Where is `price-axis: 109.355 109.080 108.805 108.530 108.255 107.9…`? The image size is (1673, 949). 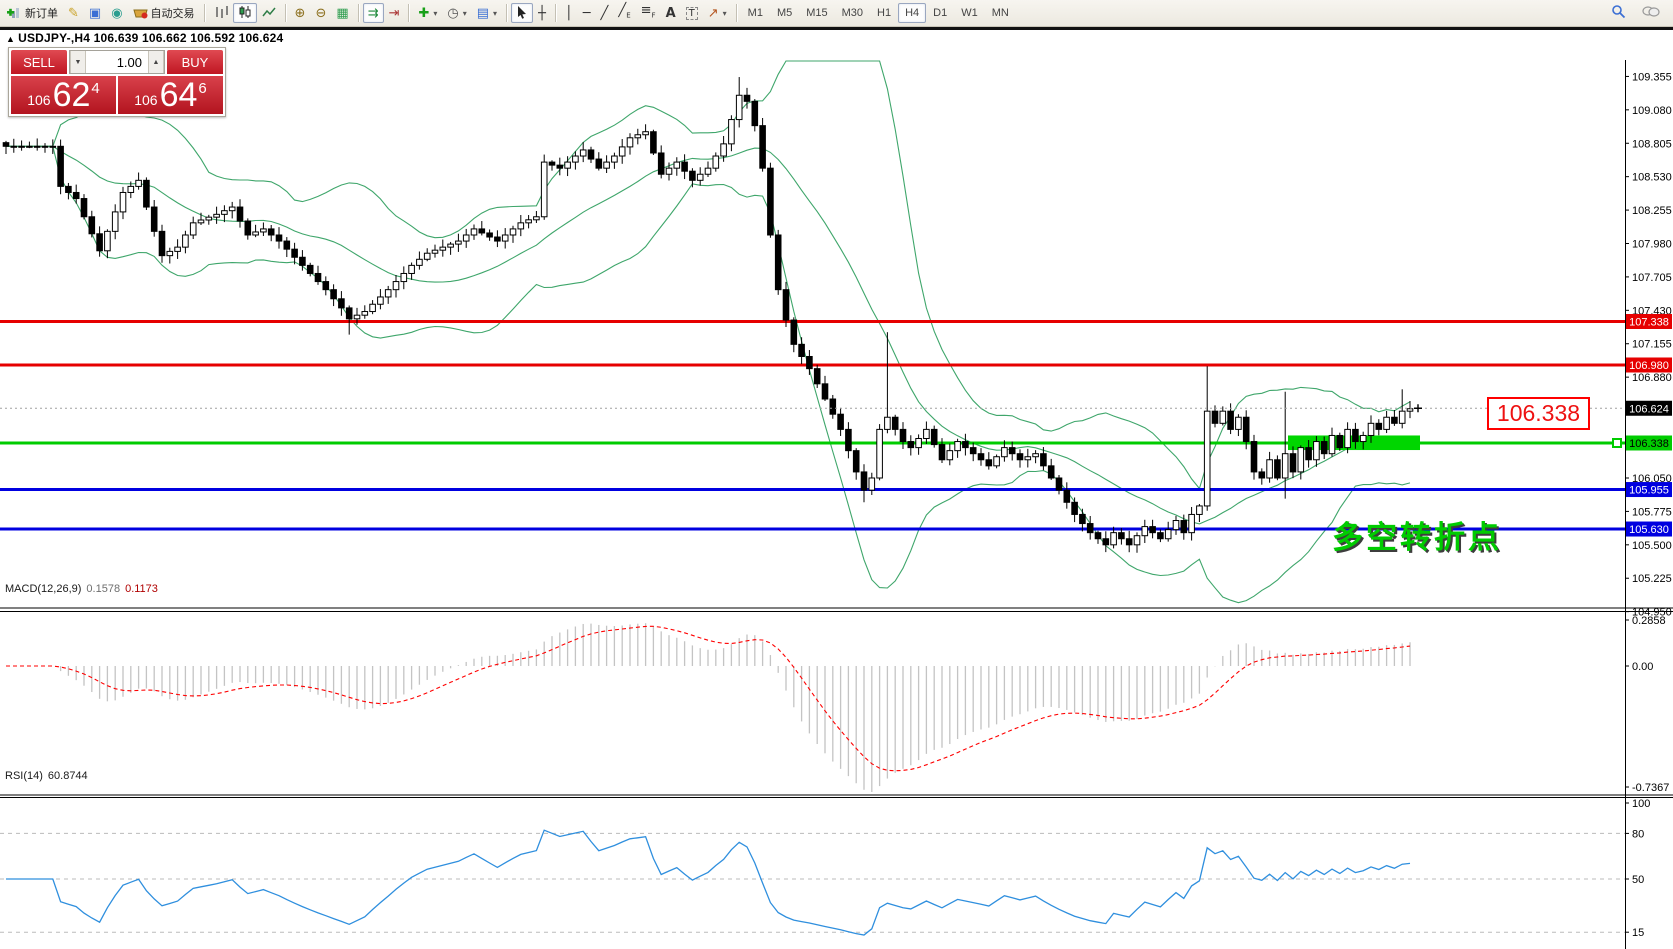
price-axis: 109.355 109.080 108.805 108.530 108.255 107.9… is located at coordinates (1648, 510).